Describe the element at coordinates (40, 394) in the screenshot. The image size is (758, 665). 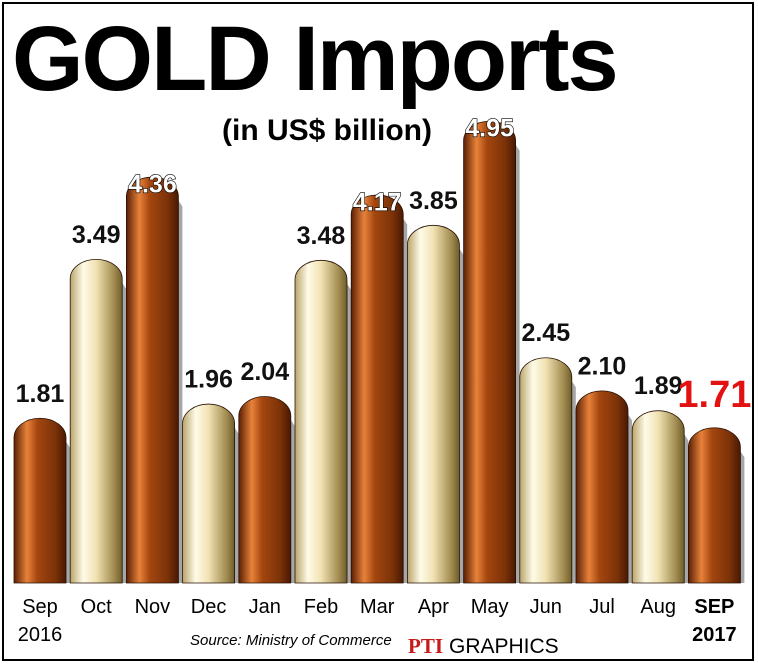
I see `value-label-0: 1.81` at that location.